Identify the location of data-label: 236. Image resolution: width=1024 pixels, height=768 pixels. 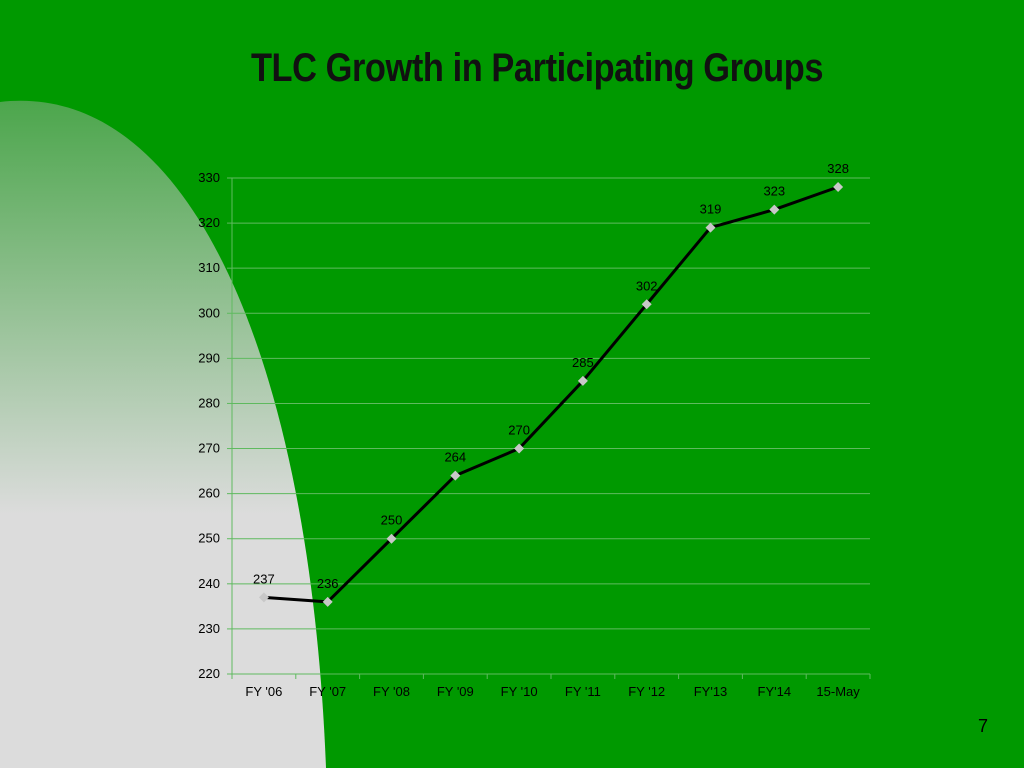
(328, 583).